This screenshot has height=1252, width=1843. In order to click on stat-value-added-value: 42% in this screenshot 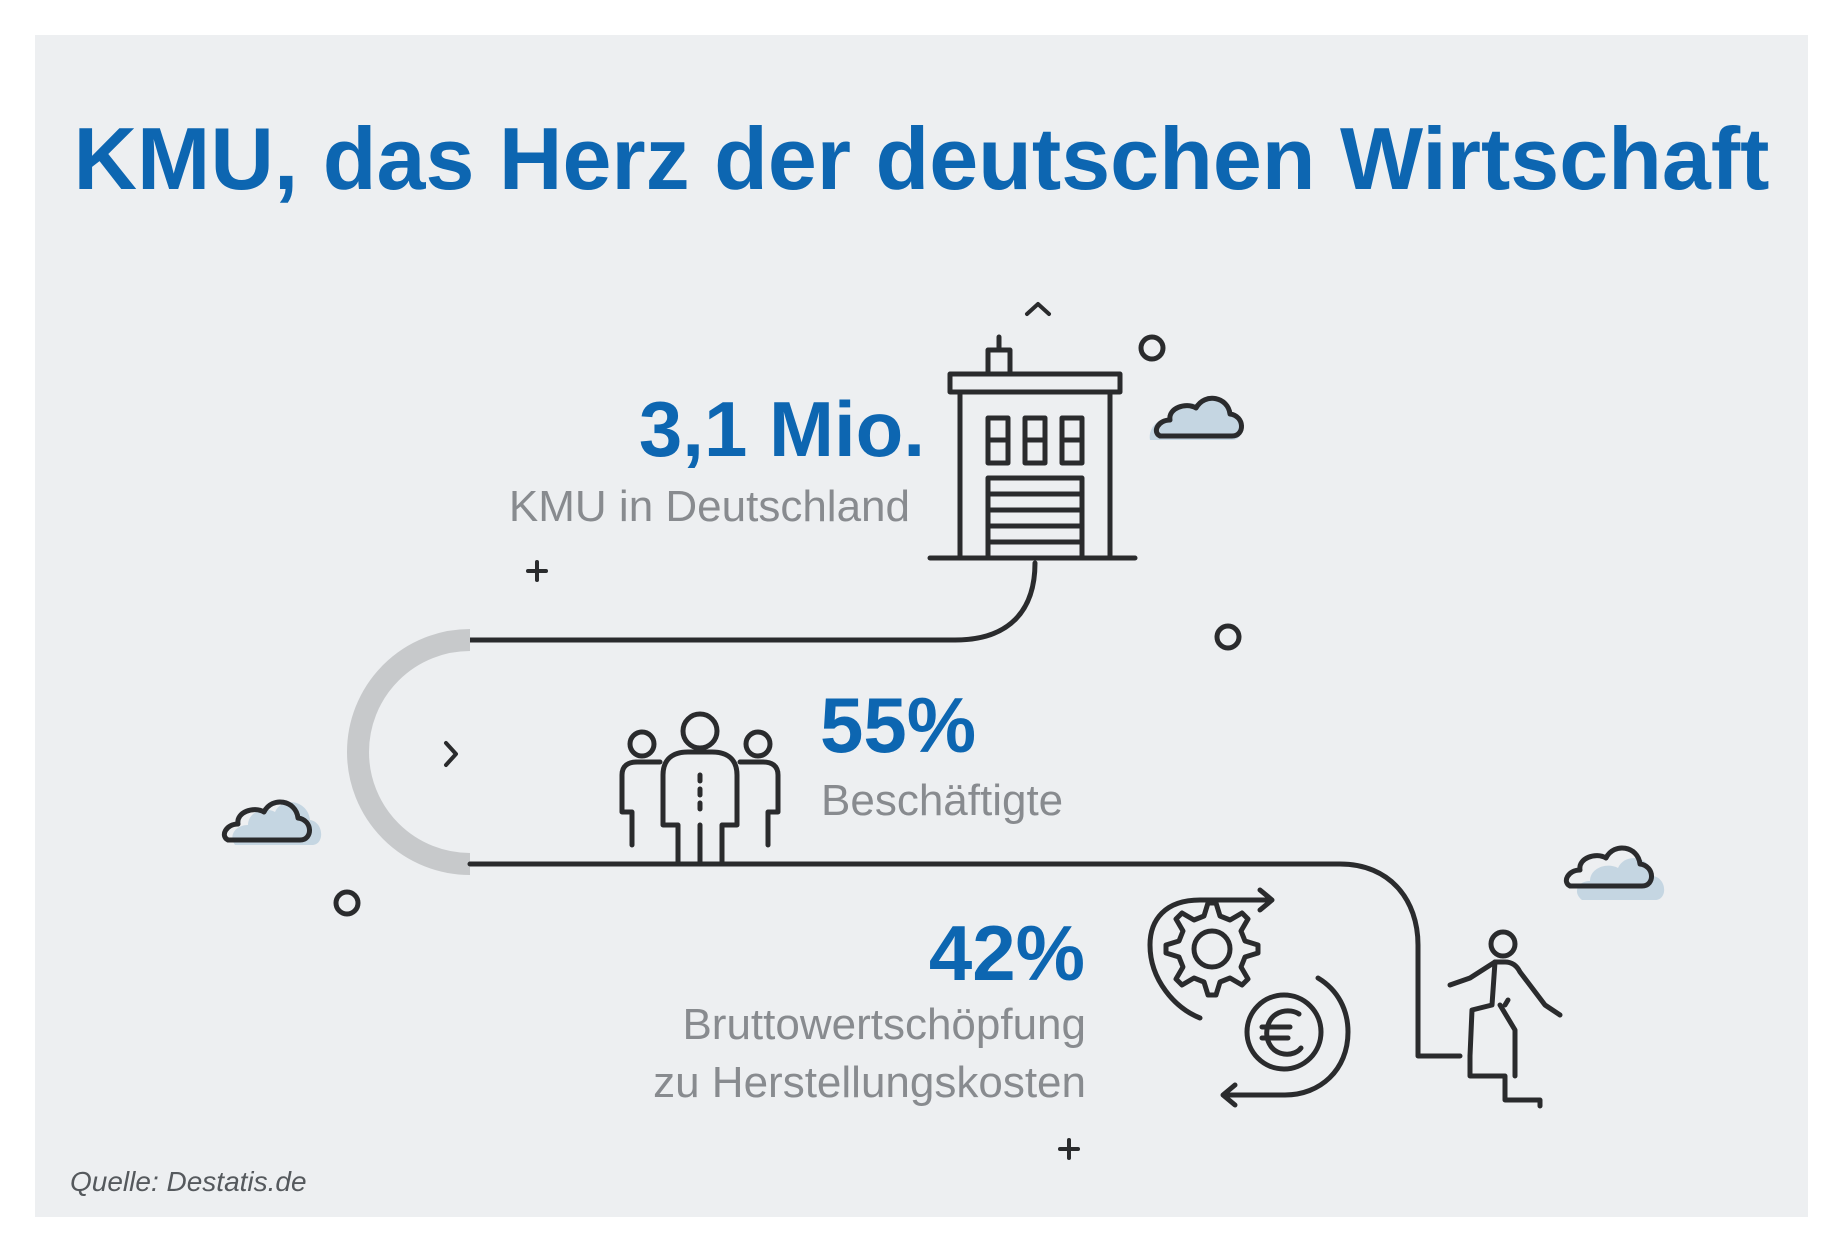, I will do `click(1006, 953)`.